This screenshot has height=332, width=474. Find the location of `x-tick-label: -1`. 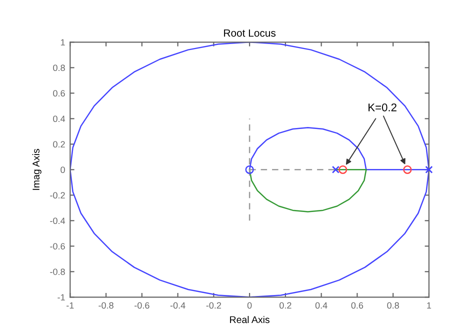

x-tick-label: -1 is located at coordinates (70, 305).